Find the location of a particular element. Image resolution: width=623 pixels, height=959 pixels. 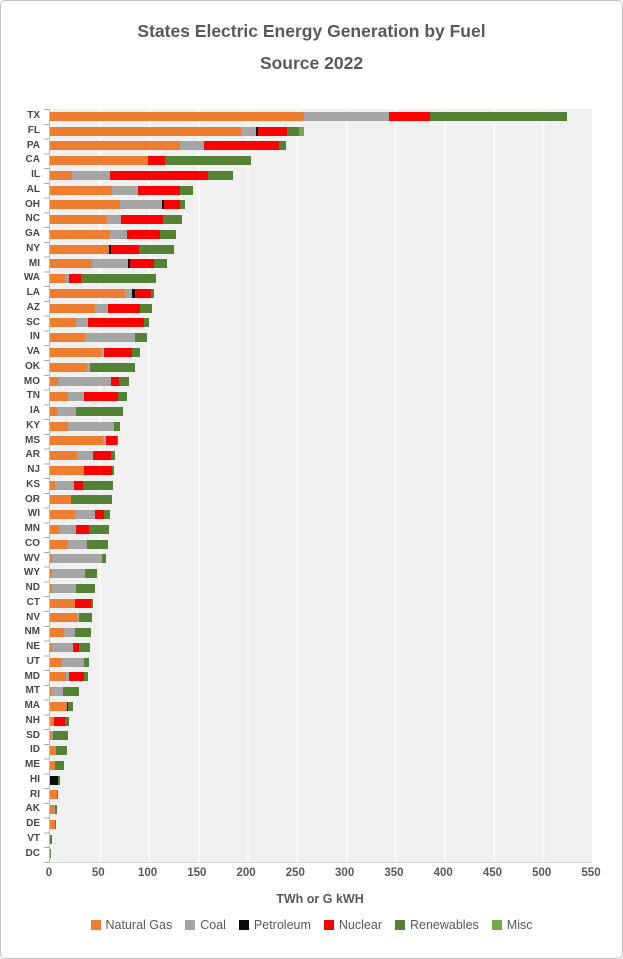

y-axis-label-LA: LA is located at coordinates (33, 292).